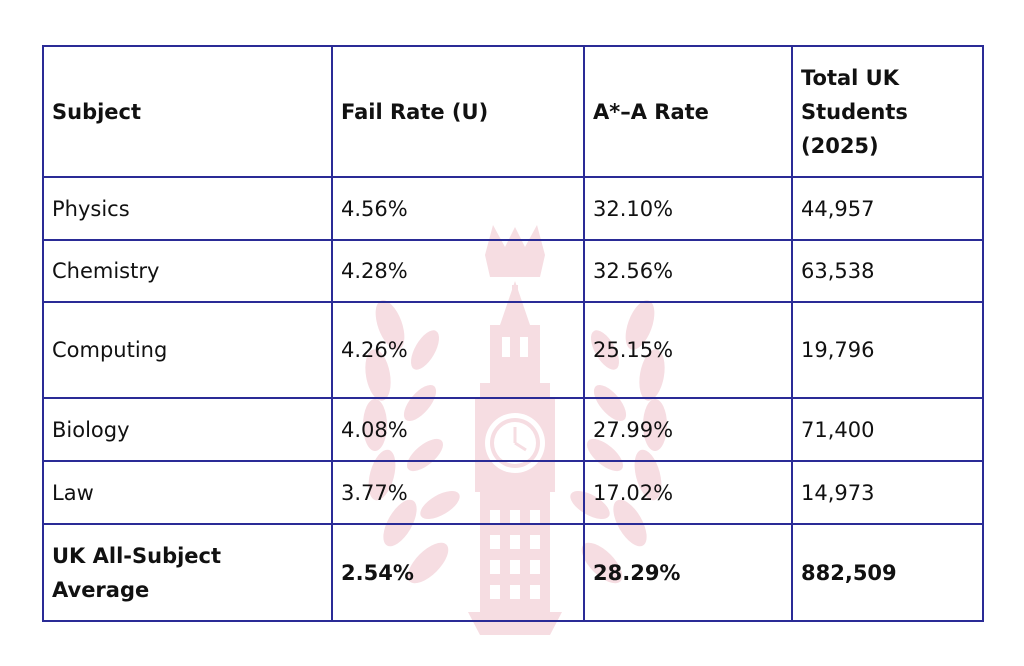  Describe the element at coordinates (458, 271) in the screenshot. I see `cell-fail-rate: 4.28%` at that location.